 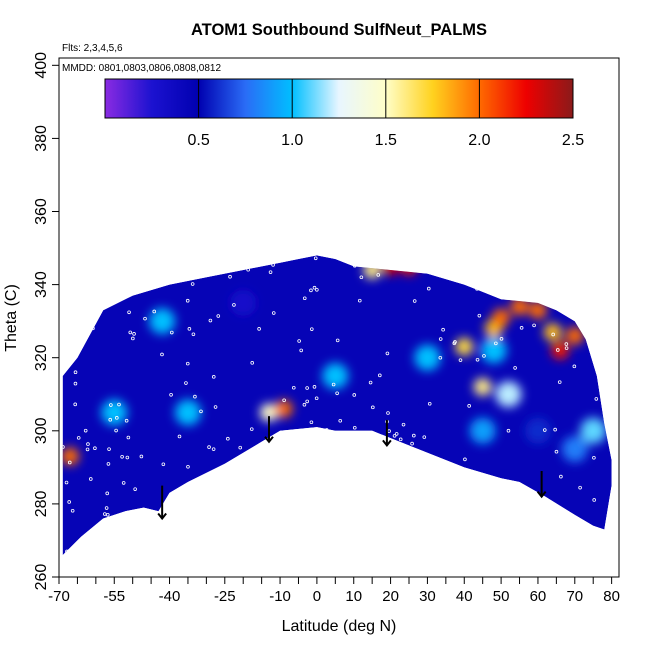 I want to click on colorbar-tick-label: 1.5, so click(x=386, y=140).